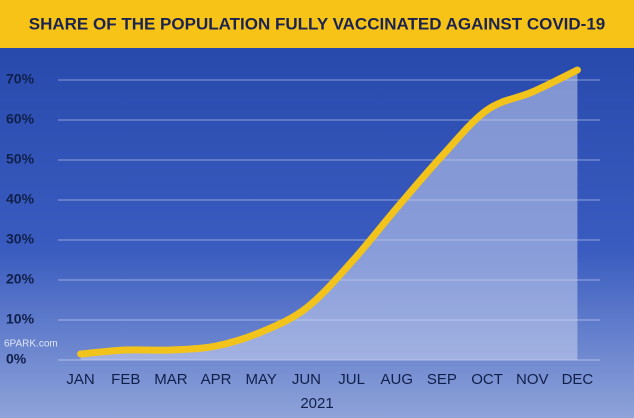  What do you see at coordinates (20, 319) in the screenshot?
I see `y-tick-label: 10%` at bounding box center [20, 319].